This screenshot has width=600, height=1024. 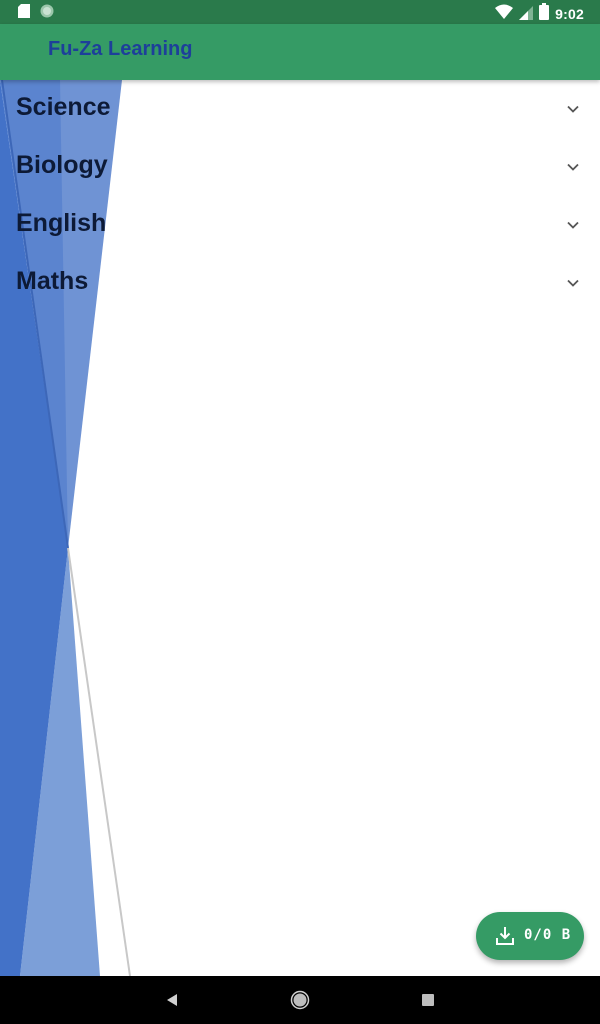 I want to click on sync-circle-icon, so click(x=47, y=13).